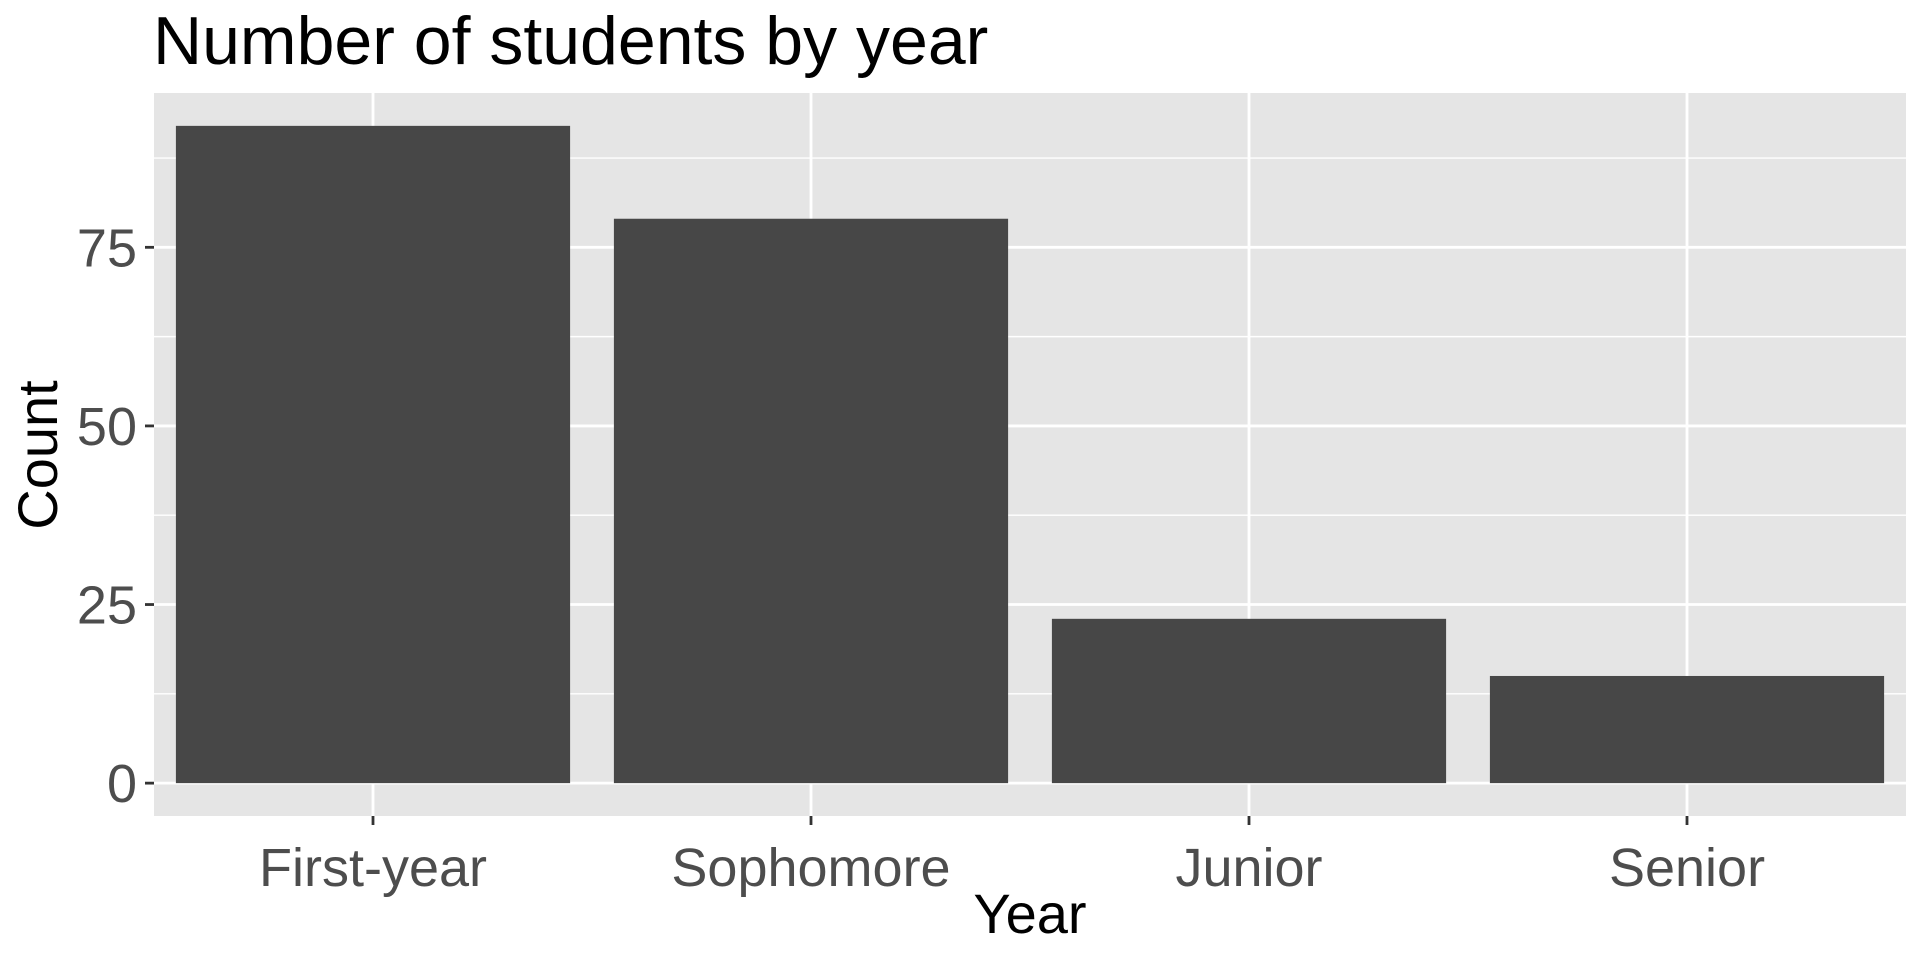 The height and width of the screenshot is (960, 1920). Describe the element at coordinates (373, 868) in the screenshot. I see `x-tick-label: First-year` at that location.